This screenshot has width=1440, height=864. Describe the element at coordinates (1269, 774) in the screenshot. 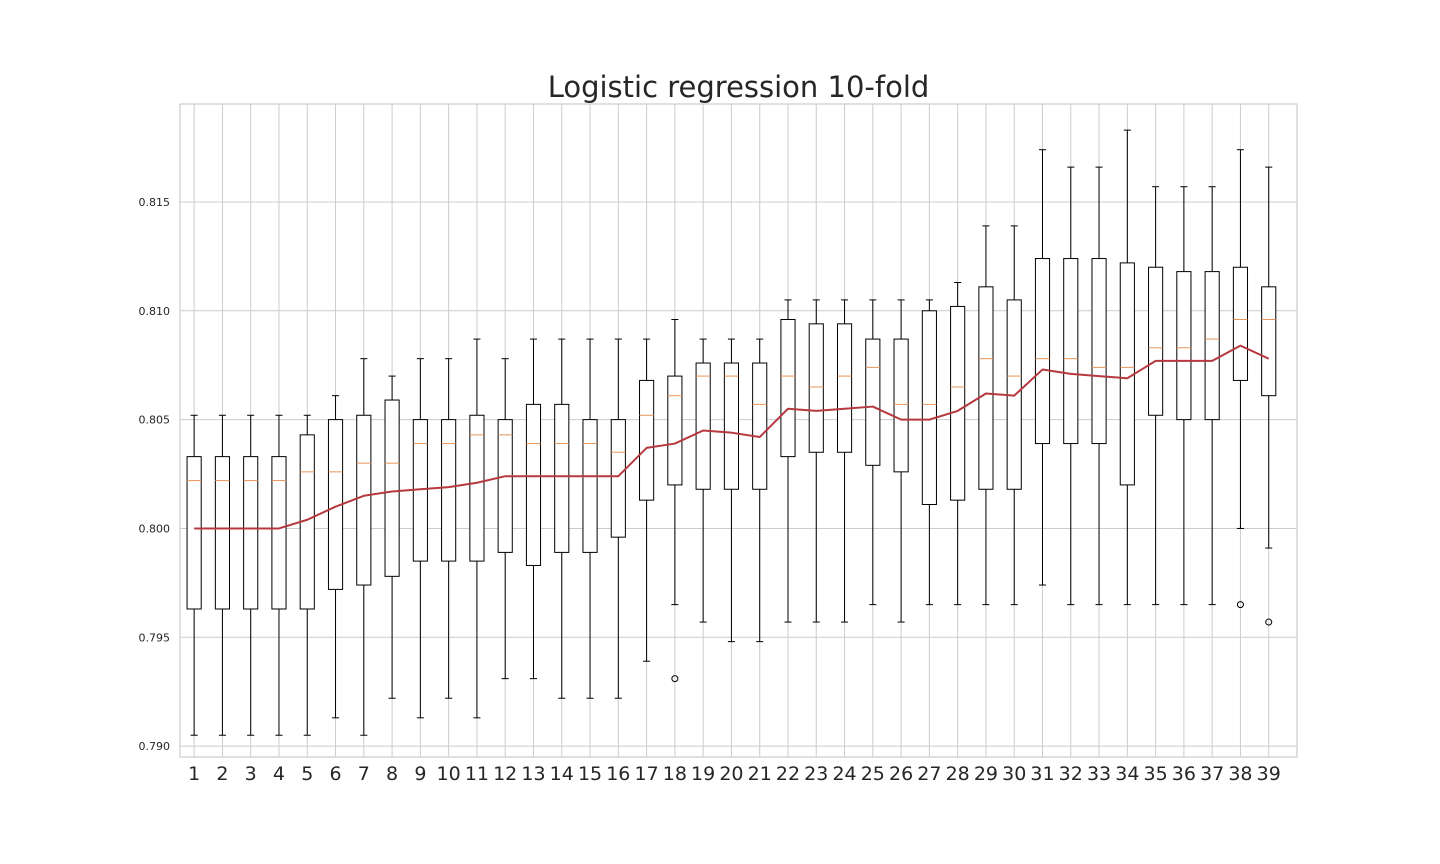

I see `x-tick-label: 39` at that location.